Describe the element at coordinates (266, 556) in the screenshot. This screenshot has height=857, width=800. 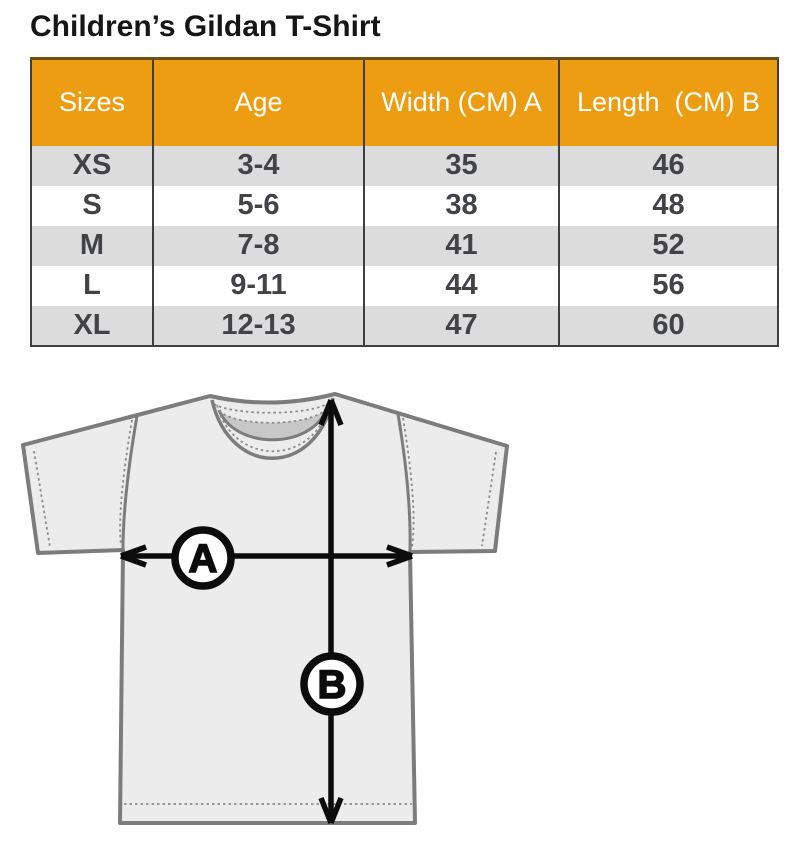
I see `width-arrow-icon` at that location.